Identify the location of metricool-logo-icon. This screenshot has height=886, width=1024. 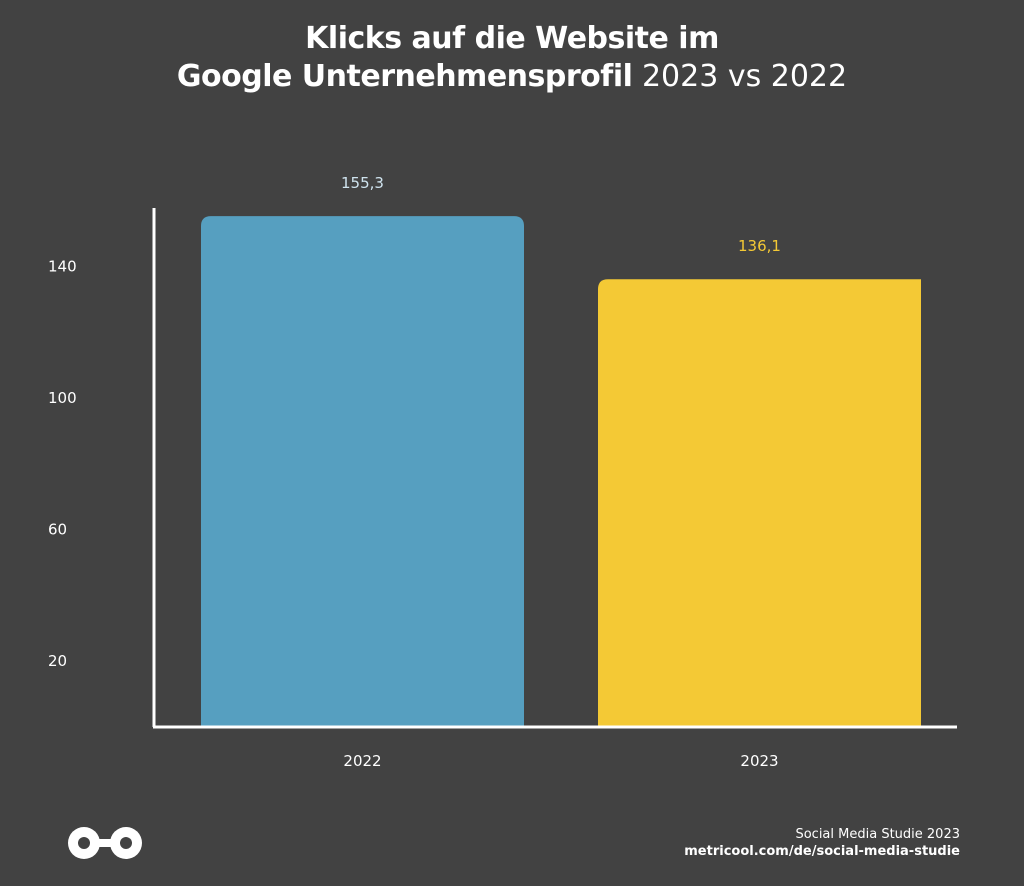
(105, 843).